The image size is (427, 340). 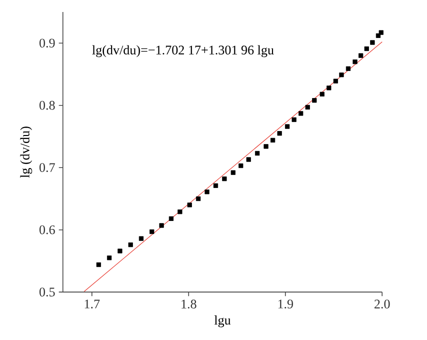 What do you see at coordinates (285, 304) in the screenshot?
I see `x-tick-label: 1.9` at bounding box center [285, 304].